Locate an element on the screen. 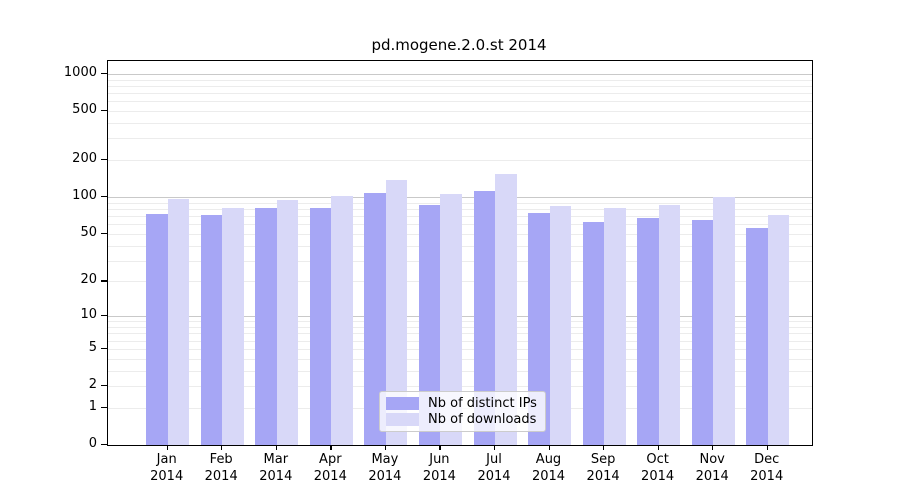 Image resolution: width=900 pixels, height=500 pixels. x-tick-label: Mar 2014 is located at coordinates (276, 468).